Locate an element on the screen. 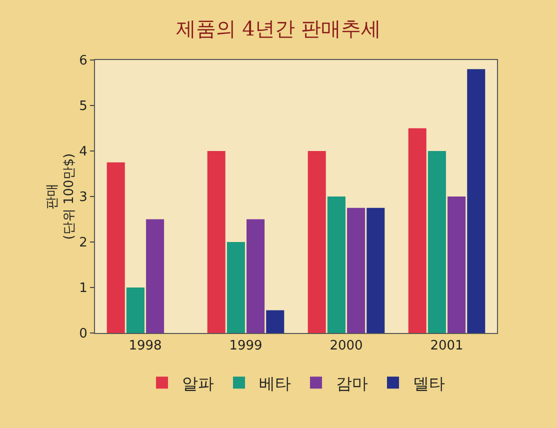 Image resolution: width=557 pixels, height=428 pixels. legend-label: 베타 is located at coordinates (275, 383).